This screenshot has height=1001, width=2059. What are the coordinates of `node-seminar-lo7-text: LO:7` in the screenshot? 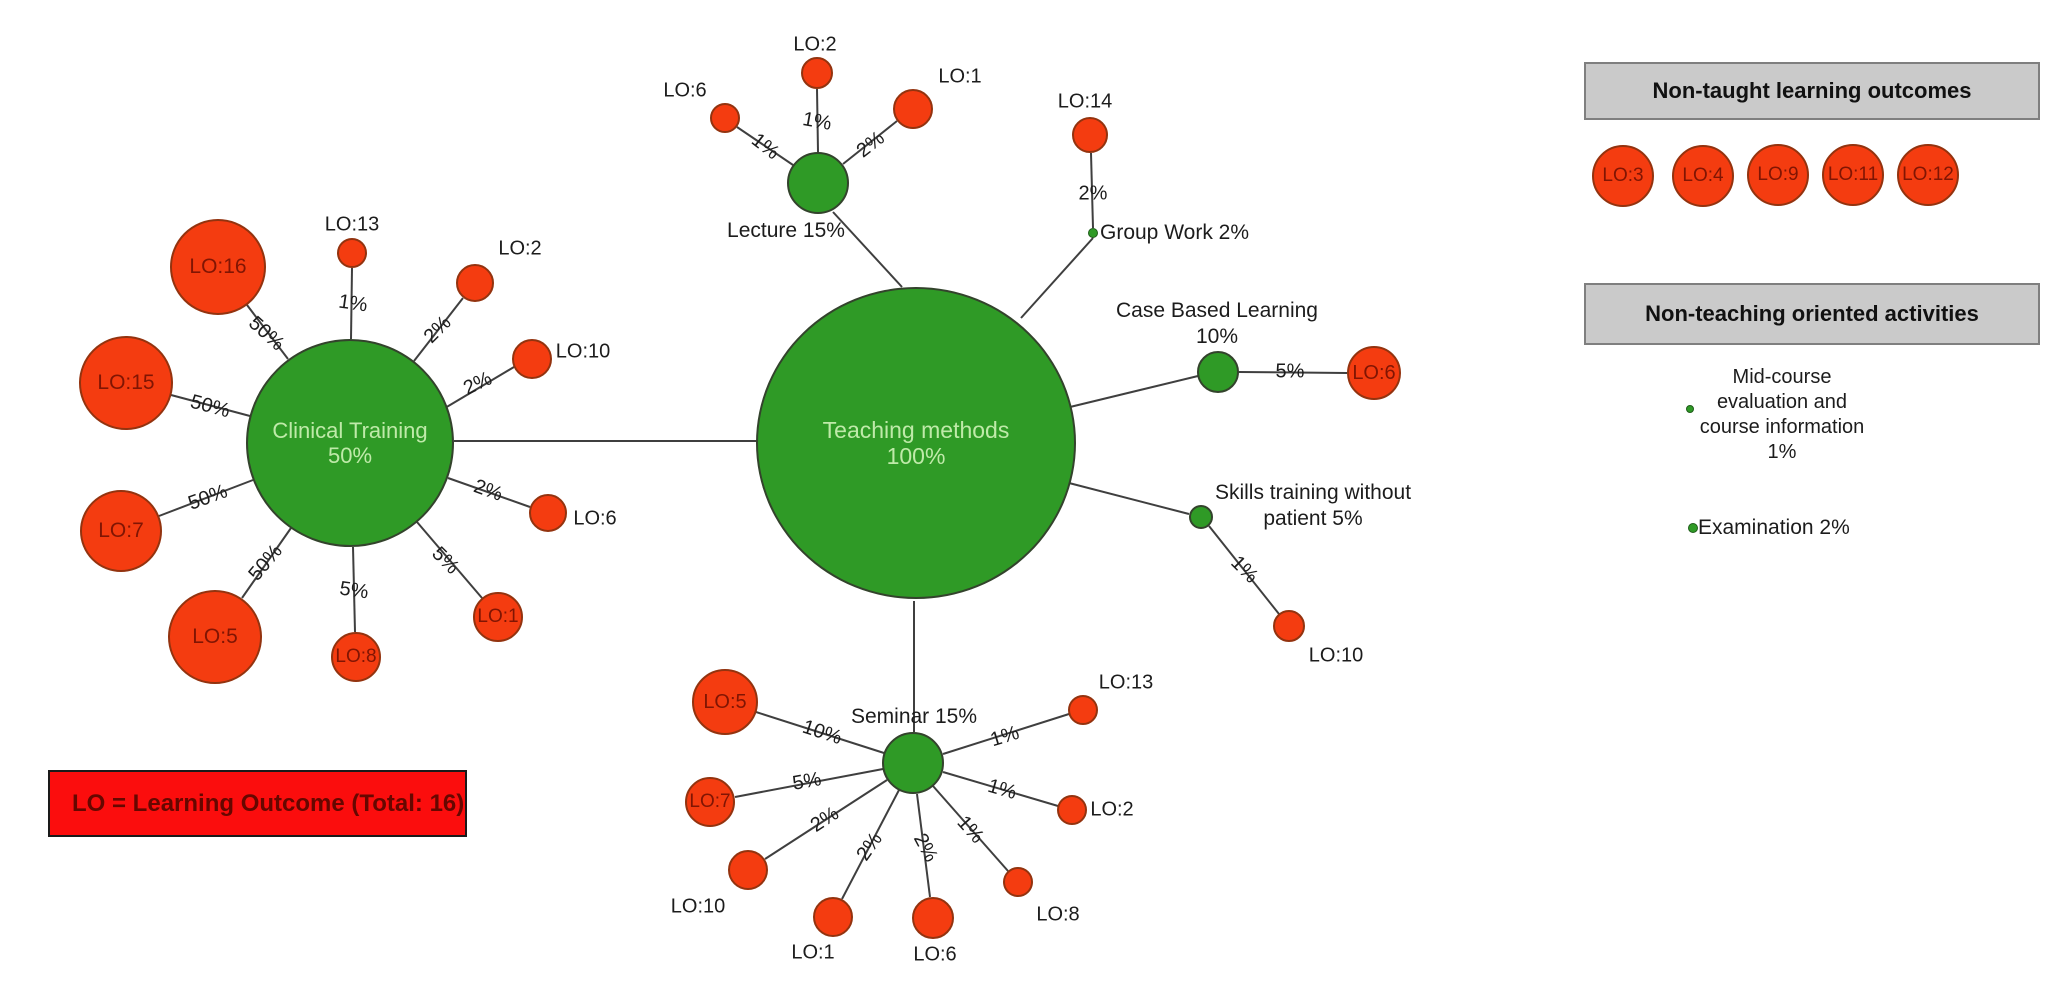 It's located at (710, 802).